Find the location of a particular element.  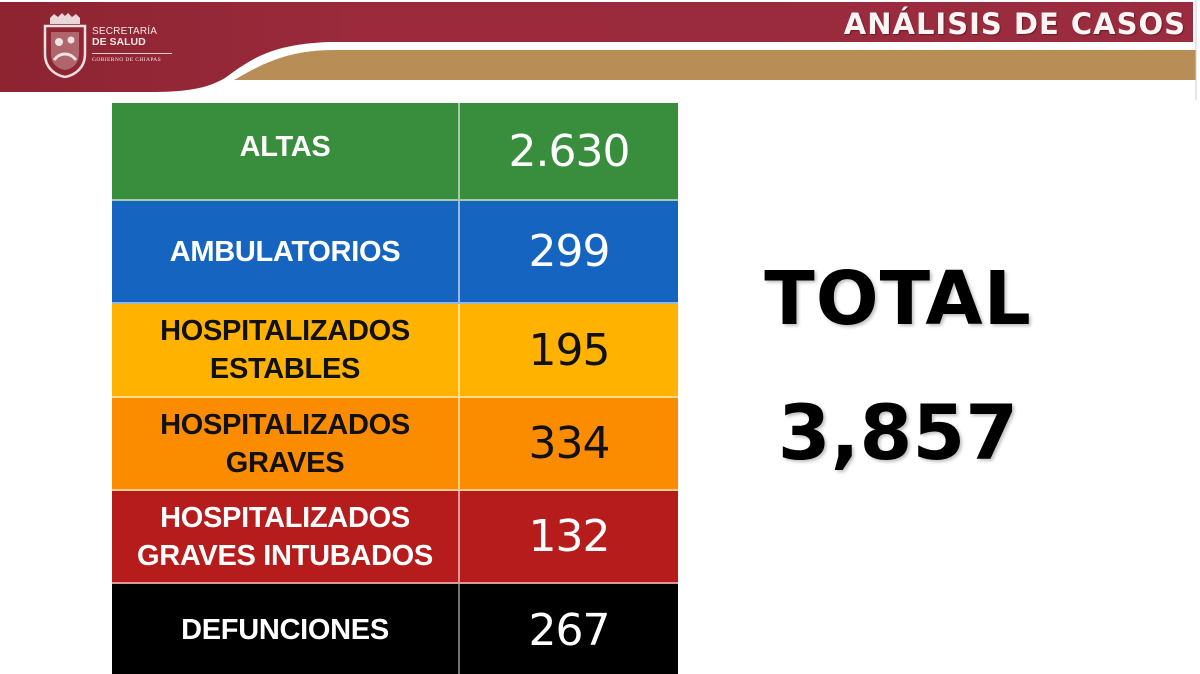

row-value: 299 is located at coordinates (569, 251).